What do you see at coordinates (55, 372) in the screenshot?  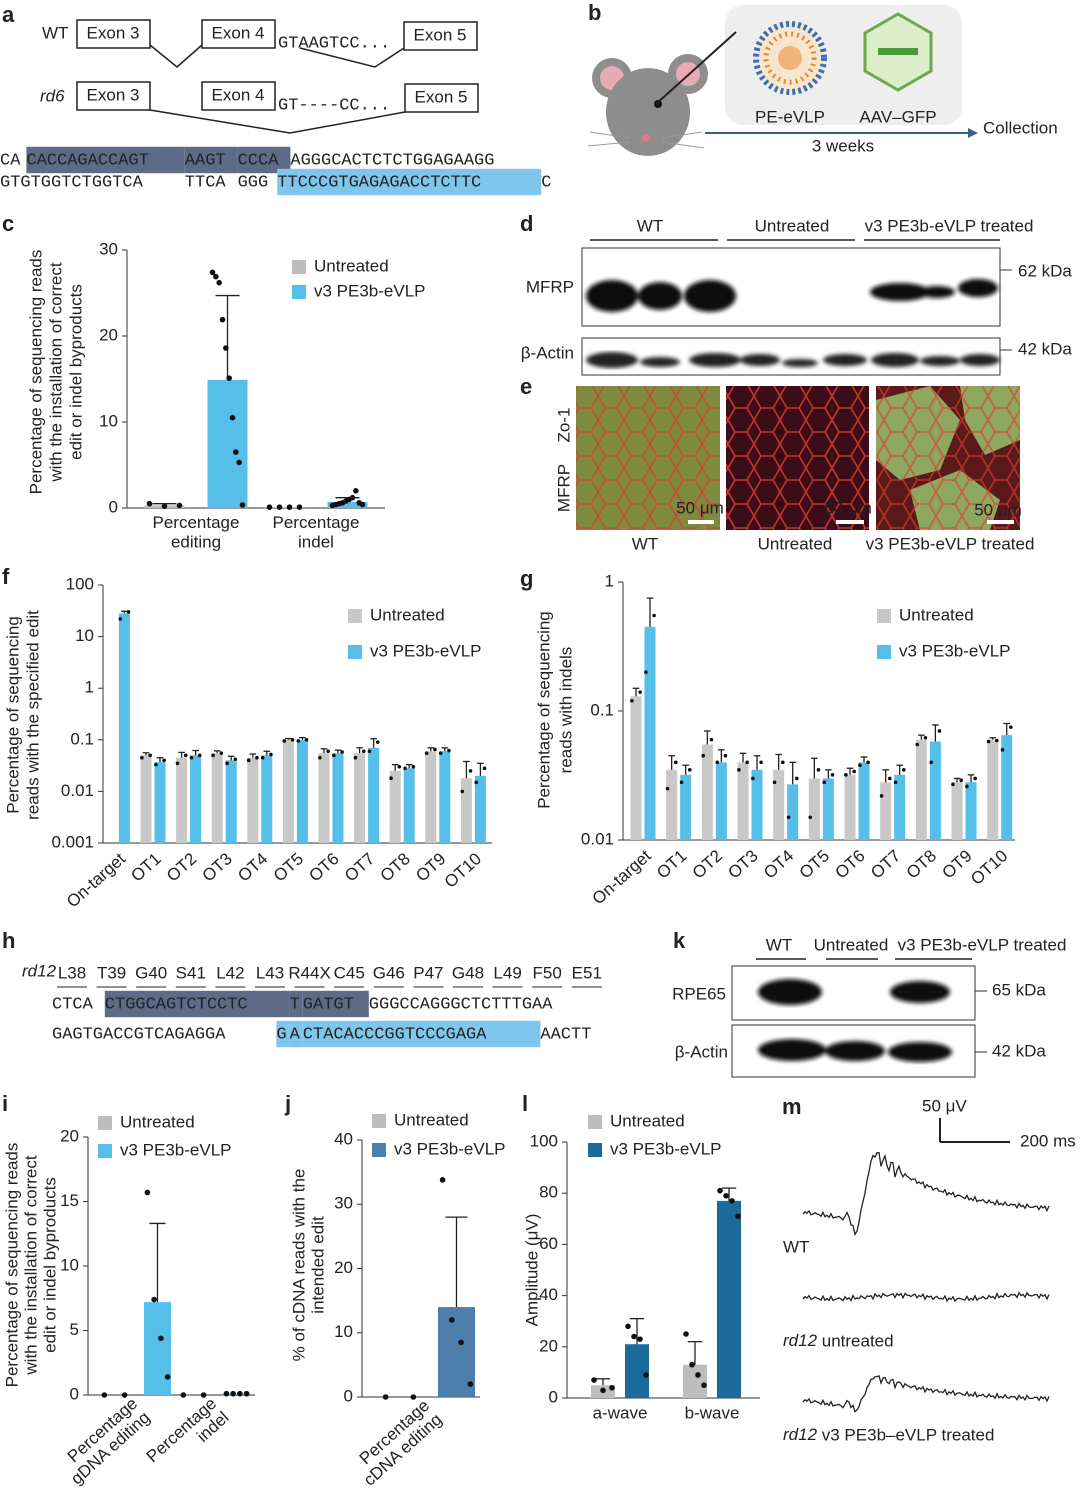 I see `y-axis-label: with the installation of correct` at bounding box center [55, 372].